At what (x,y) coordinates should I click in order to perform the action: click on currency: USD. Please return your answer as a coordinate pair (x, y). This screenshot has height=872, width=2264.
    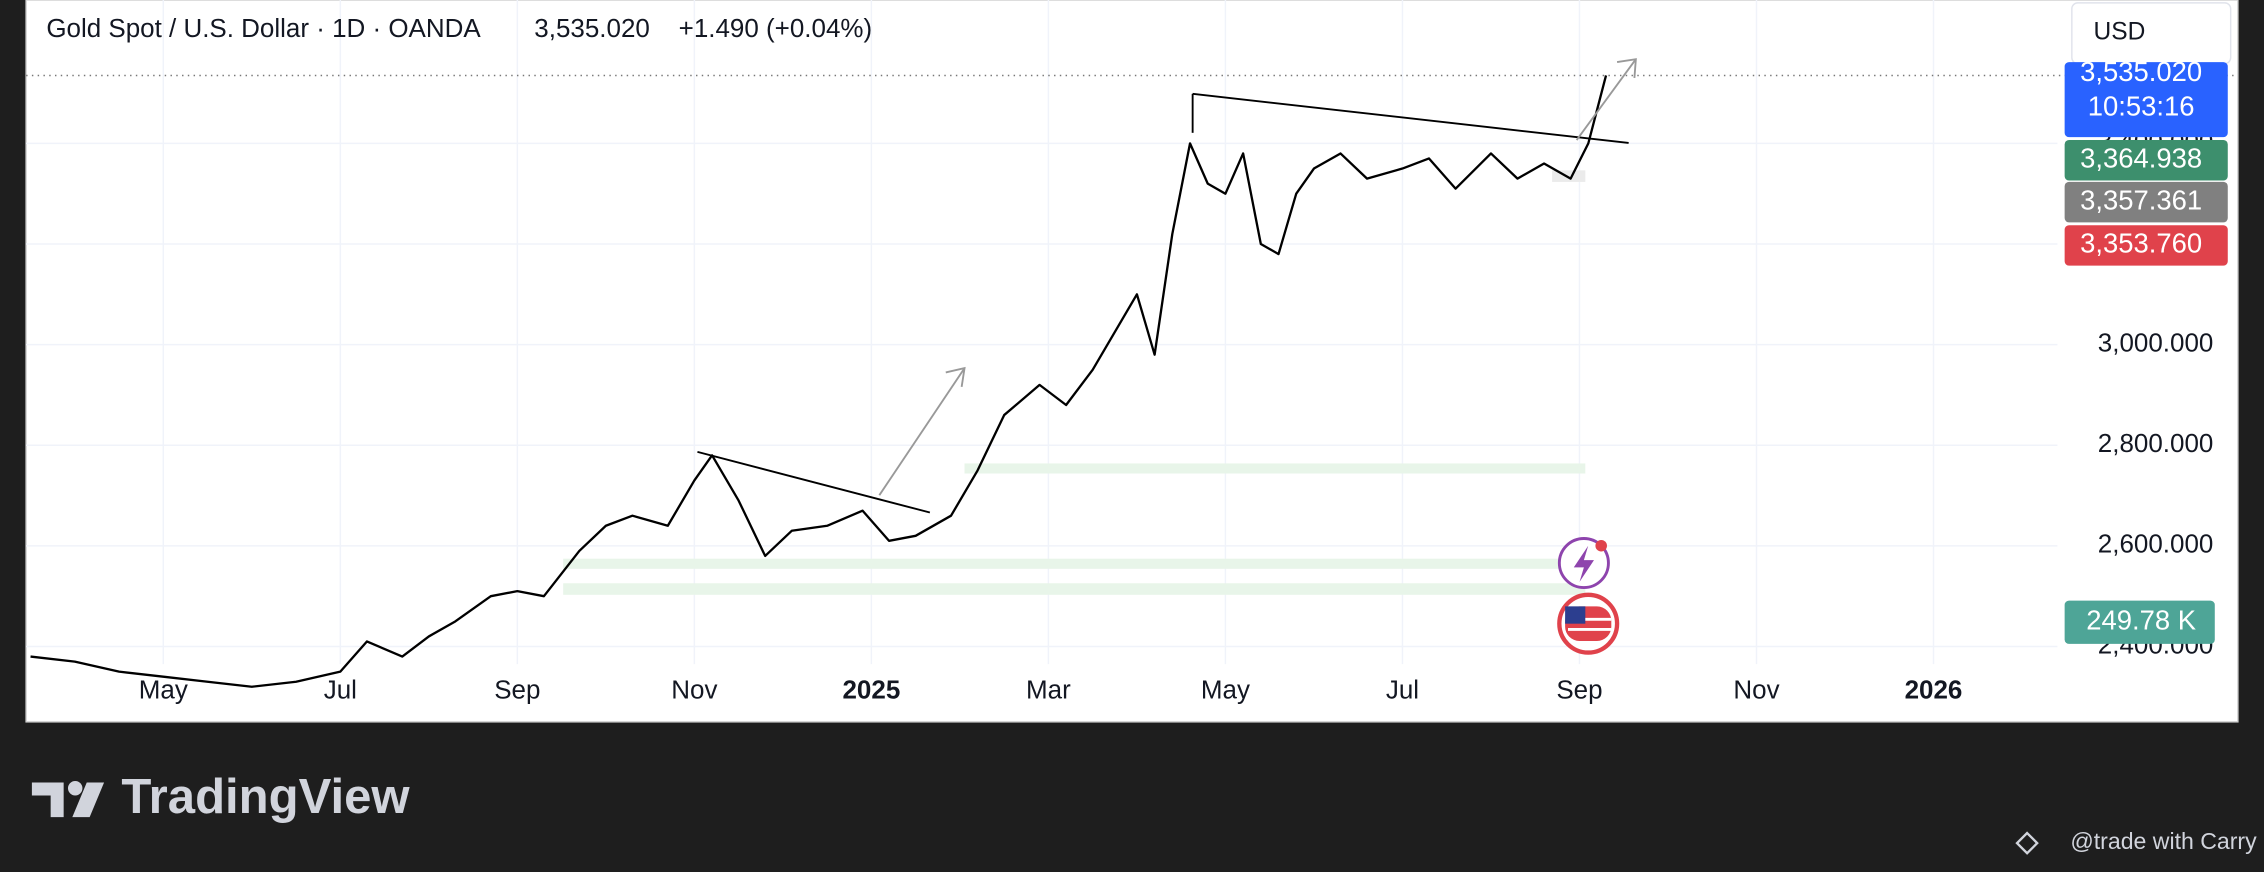
    Looking at the image, I should click on (2120, 32).